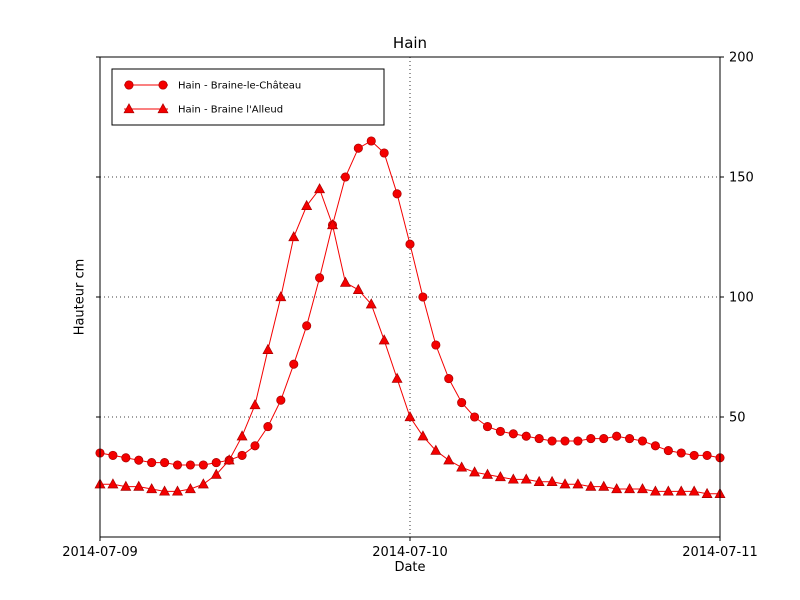 Image resolution: width=800 pixels, height=600 pixels. I want to click on legend-box, so click(248, 97).